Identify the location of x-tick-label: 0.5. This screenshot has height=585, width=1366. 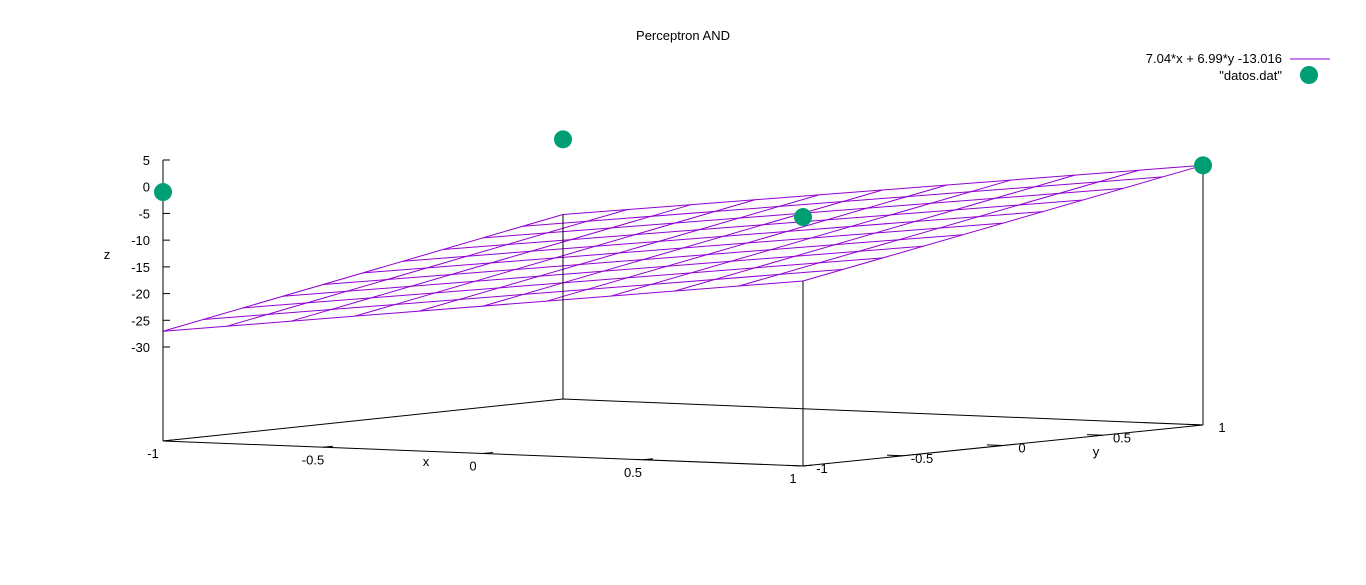
(633, 472).